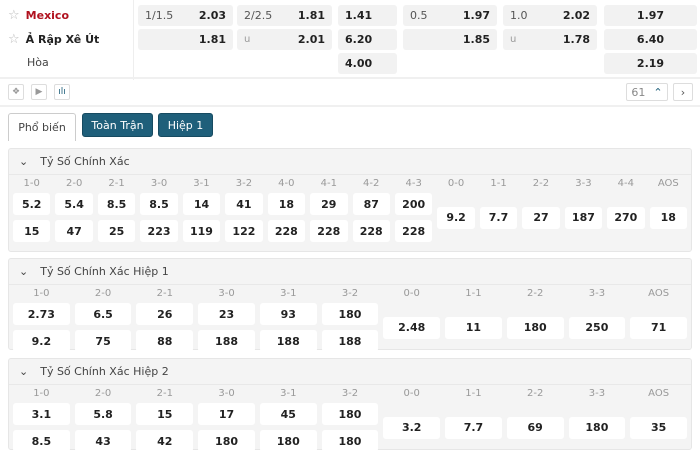 The width and height of the screenshot is (700, 462). What do you see at coordinates (185, 125) in the screenshot?
I see `tab-first-half: Hiệp 1` at bounding box center [185, 125].